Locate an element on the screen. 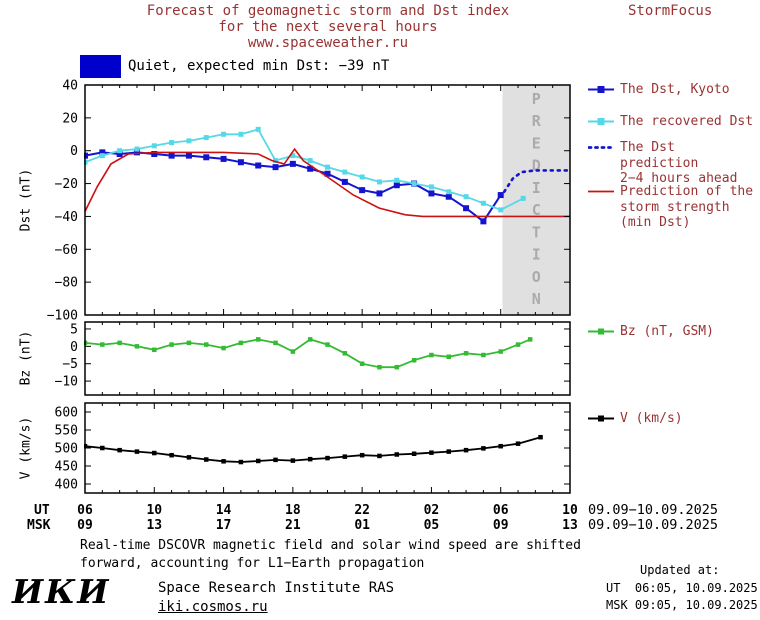 This screenshot has height=620, width=760. prediction-band-letter: T is located at coordinates (536, 232).